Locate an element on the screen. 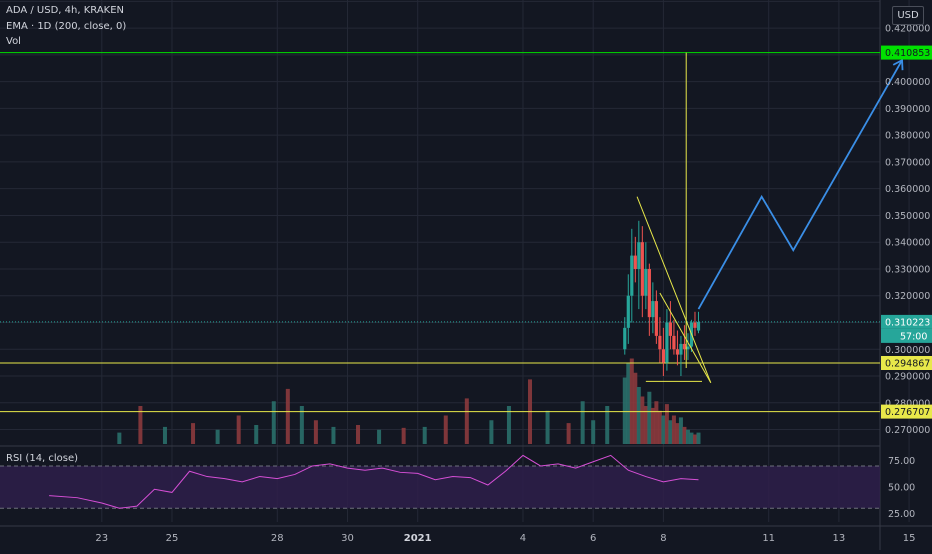 This screenshot has width=932, height=554. time-tick-label: 15 is located at coordinates (909, 538).